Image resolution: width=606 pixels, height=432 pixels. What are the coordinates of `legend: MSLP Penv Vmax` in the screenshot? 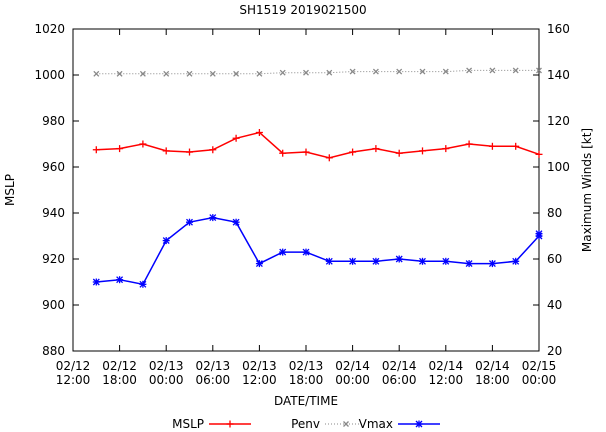 It's located at (306, 424).